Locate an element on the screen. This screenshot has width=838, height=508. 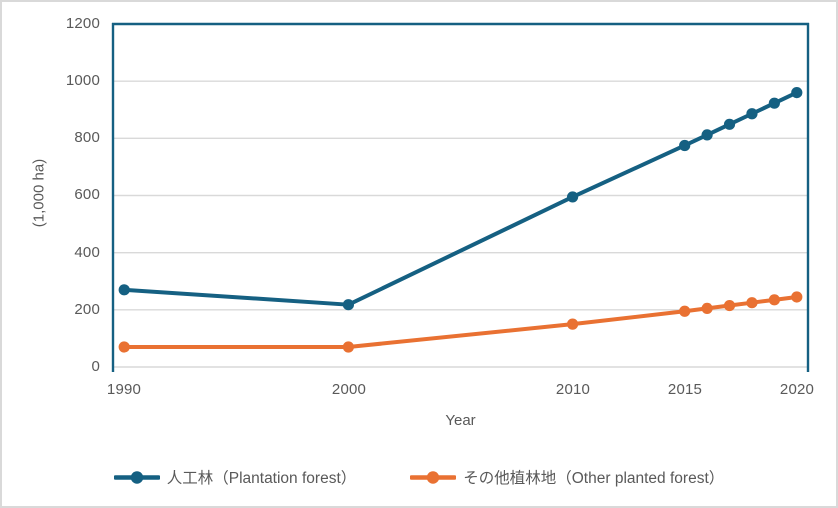
y-tick-label: 200 is located at coordinates (87, 309).